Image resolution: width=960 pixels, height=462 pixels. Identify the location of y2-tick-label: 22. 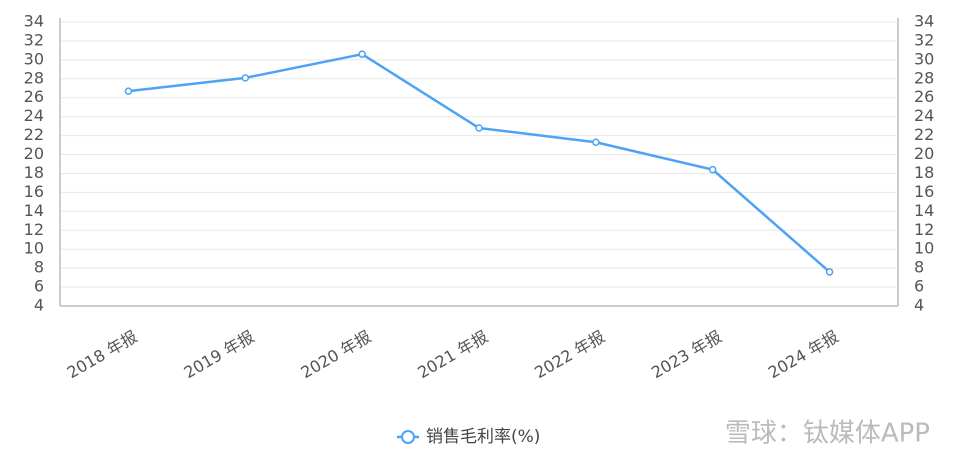
(924, 134).